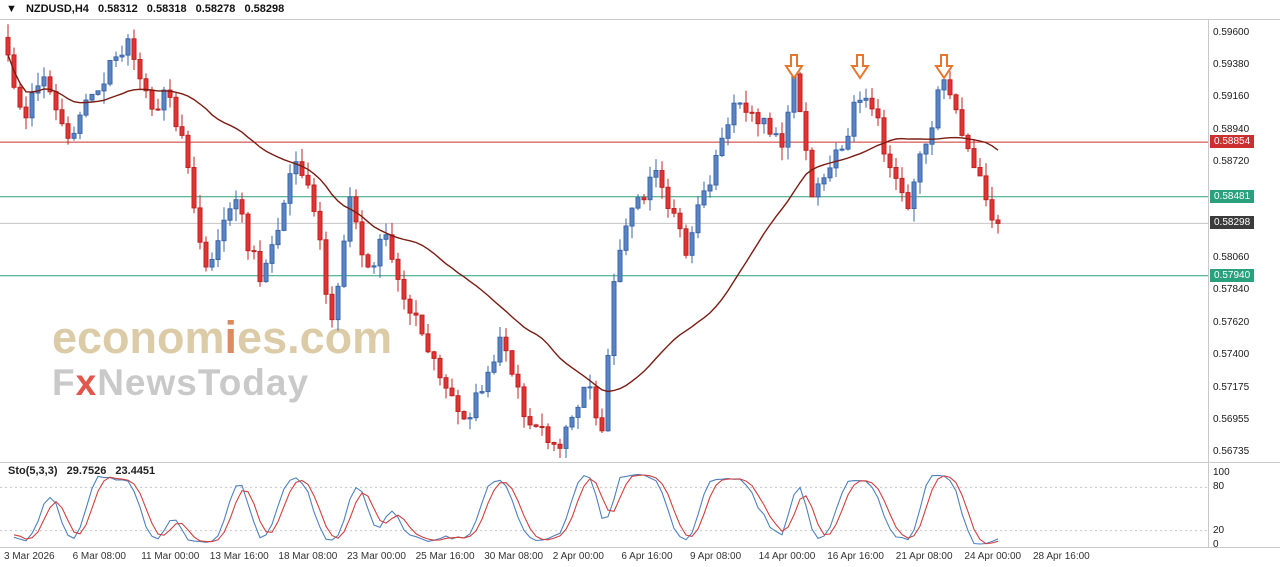  I want to click on watermark-brand-suffix: es.com, so click(315, 337).